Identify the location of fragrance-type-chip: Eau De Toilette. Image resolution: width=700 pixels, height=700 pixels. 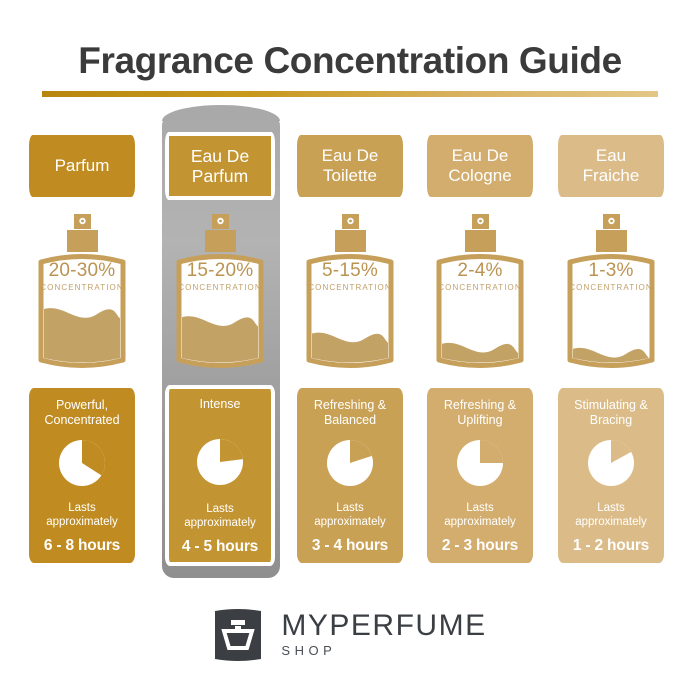
(350, 166).